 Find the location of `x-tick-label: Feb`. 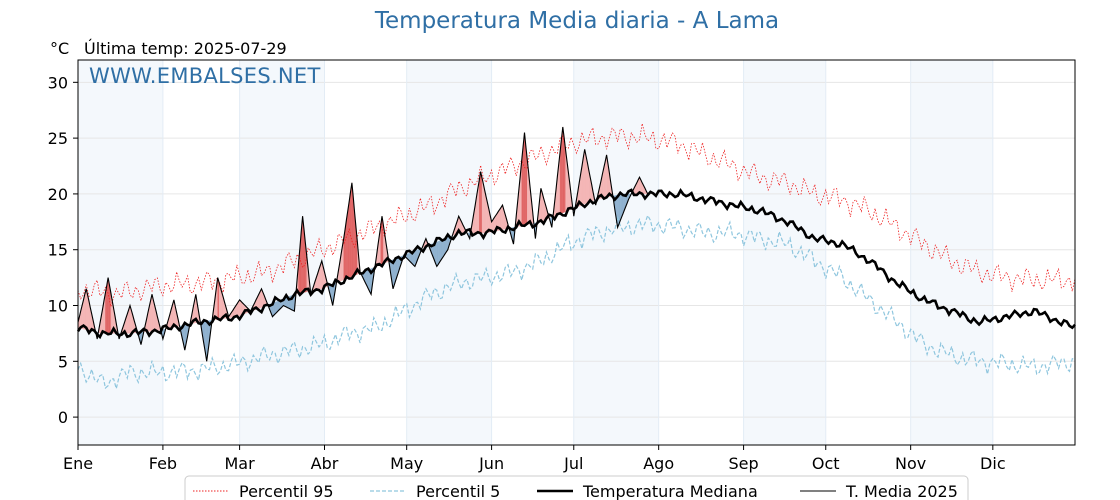

x-tick-label: Feb is located at coordinates (163, 463).